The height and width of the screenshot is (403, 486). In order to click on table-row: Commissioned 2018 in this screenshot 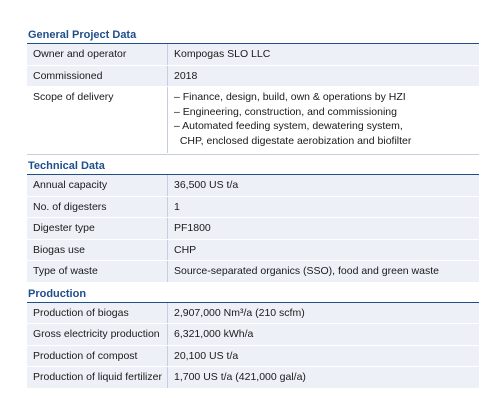, I will do `click(253, 76)`.